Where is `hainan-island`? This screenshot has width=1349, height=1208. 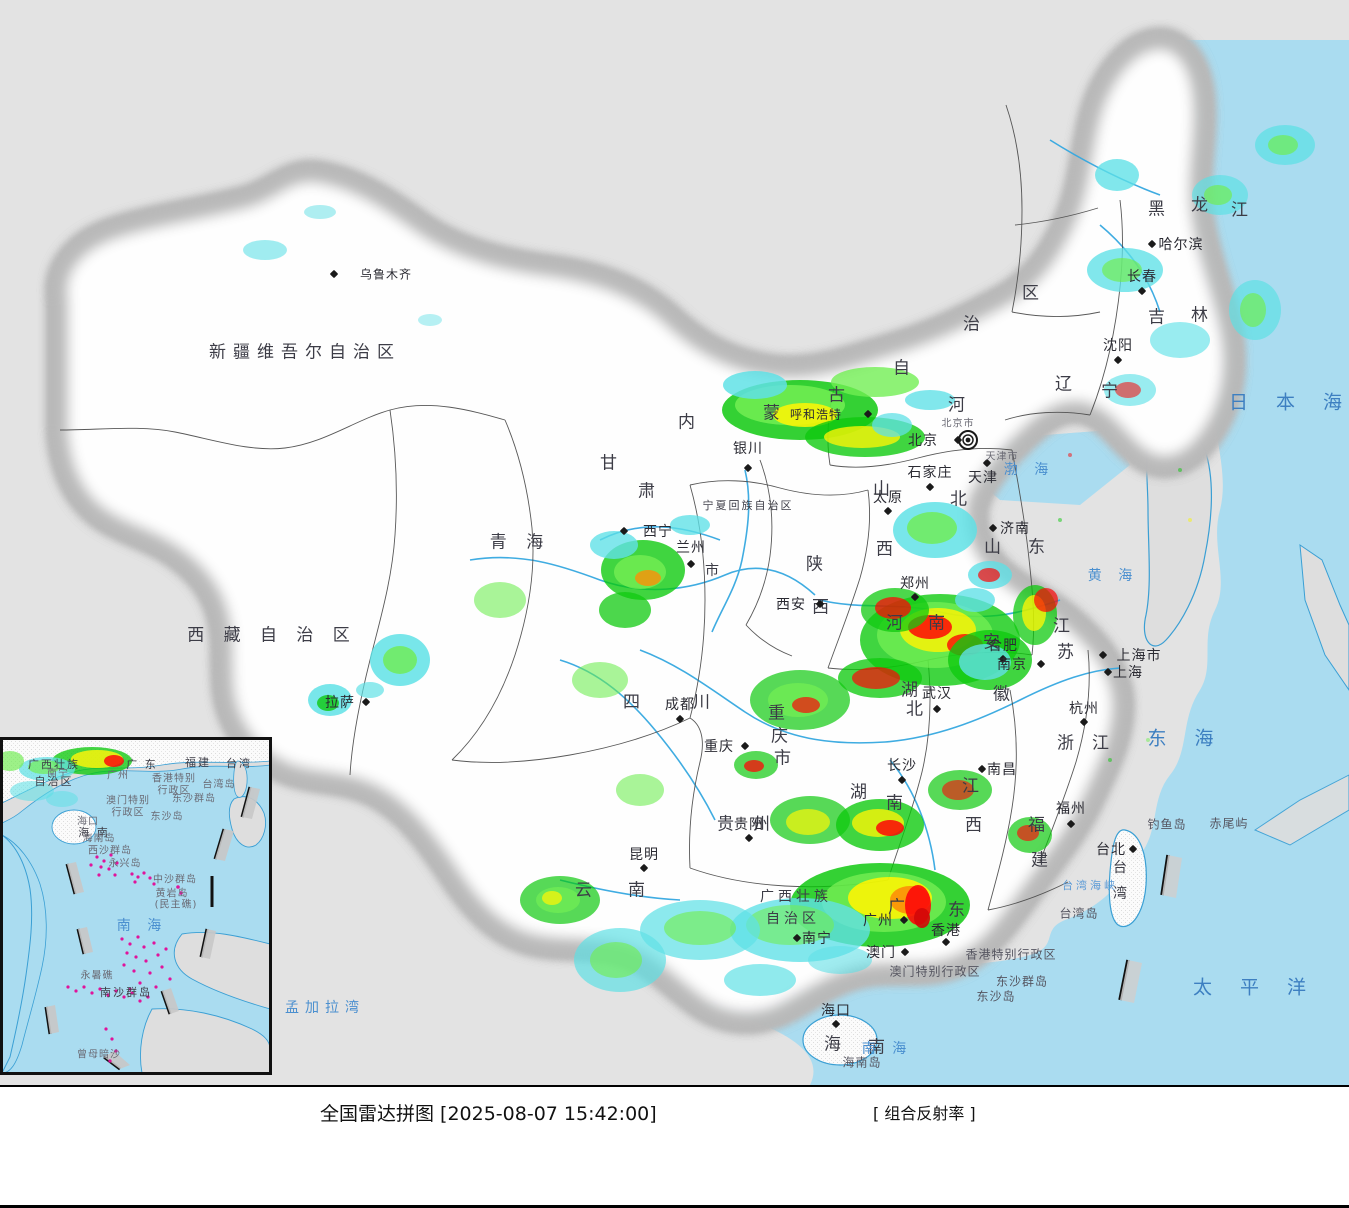 hainan-island is located at coordinates (840, 1040).